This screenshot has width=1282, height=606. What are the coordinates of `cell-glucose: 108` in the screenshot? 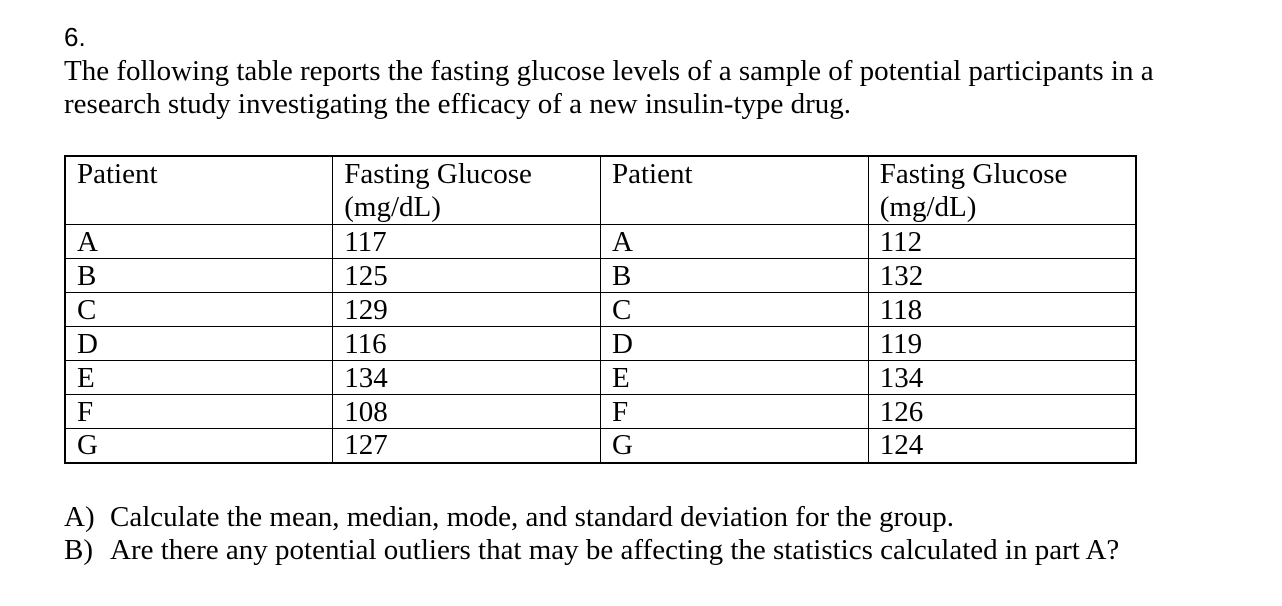 It's located at (466, 411).